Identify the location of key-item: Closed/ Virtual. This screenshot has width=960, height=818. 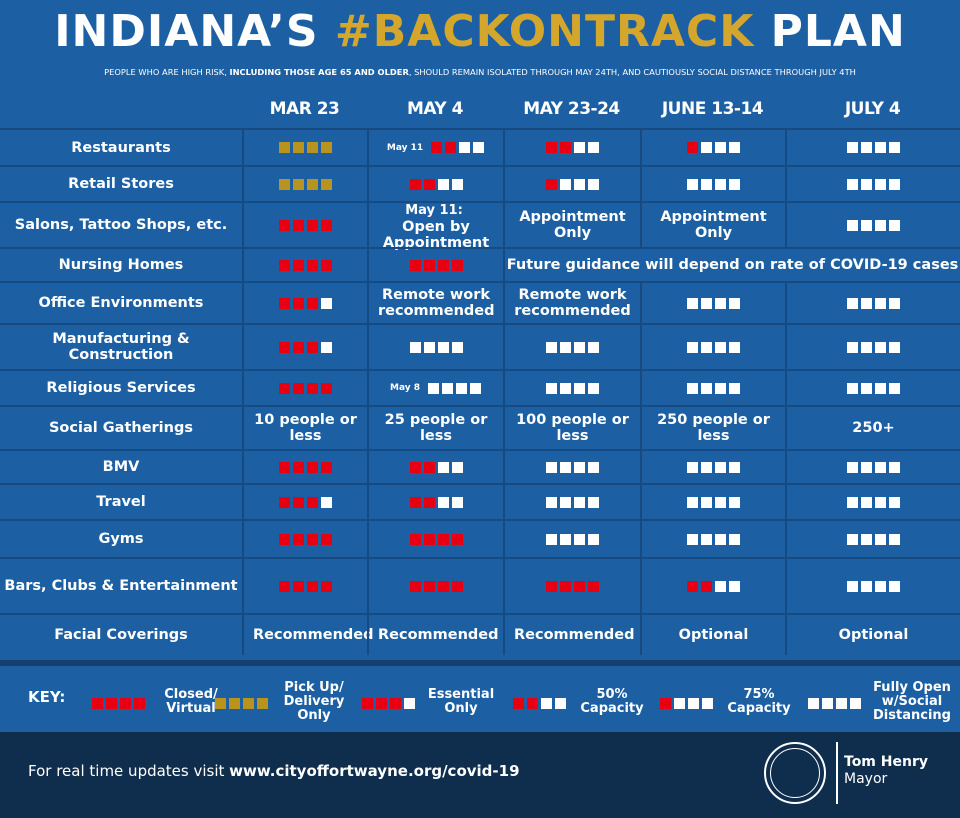
(158, 702).